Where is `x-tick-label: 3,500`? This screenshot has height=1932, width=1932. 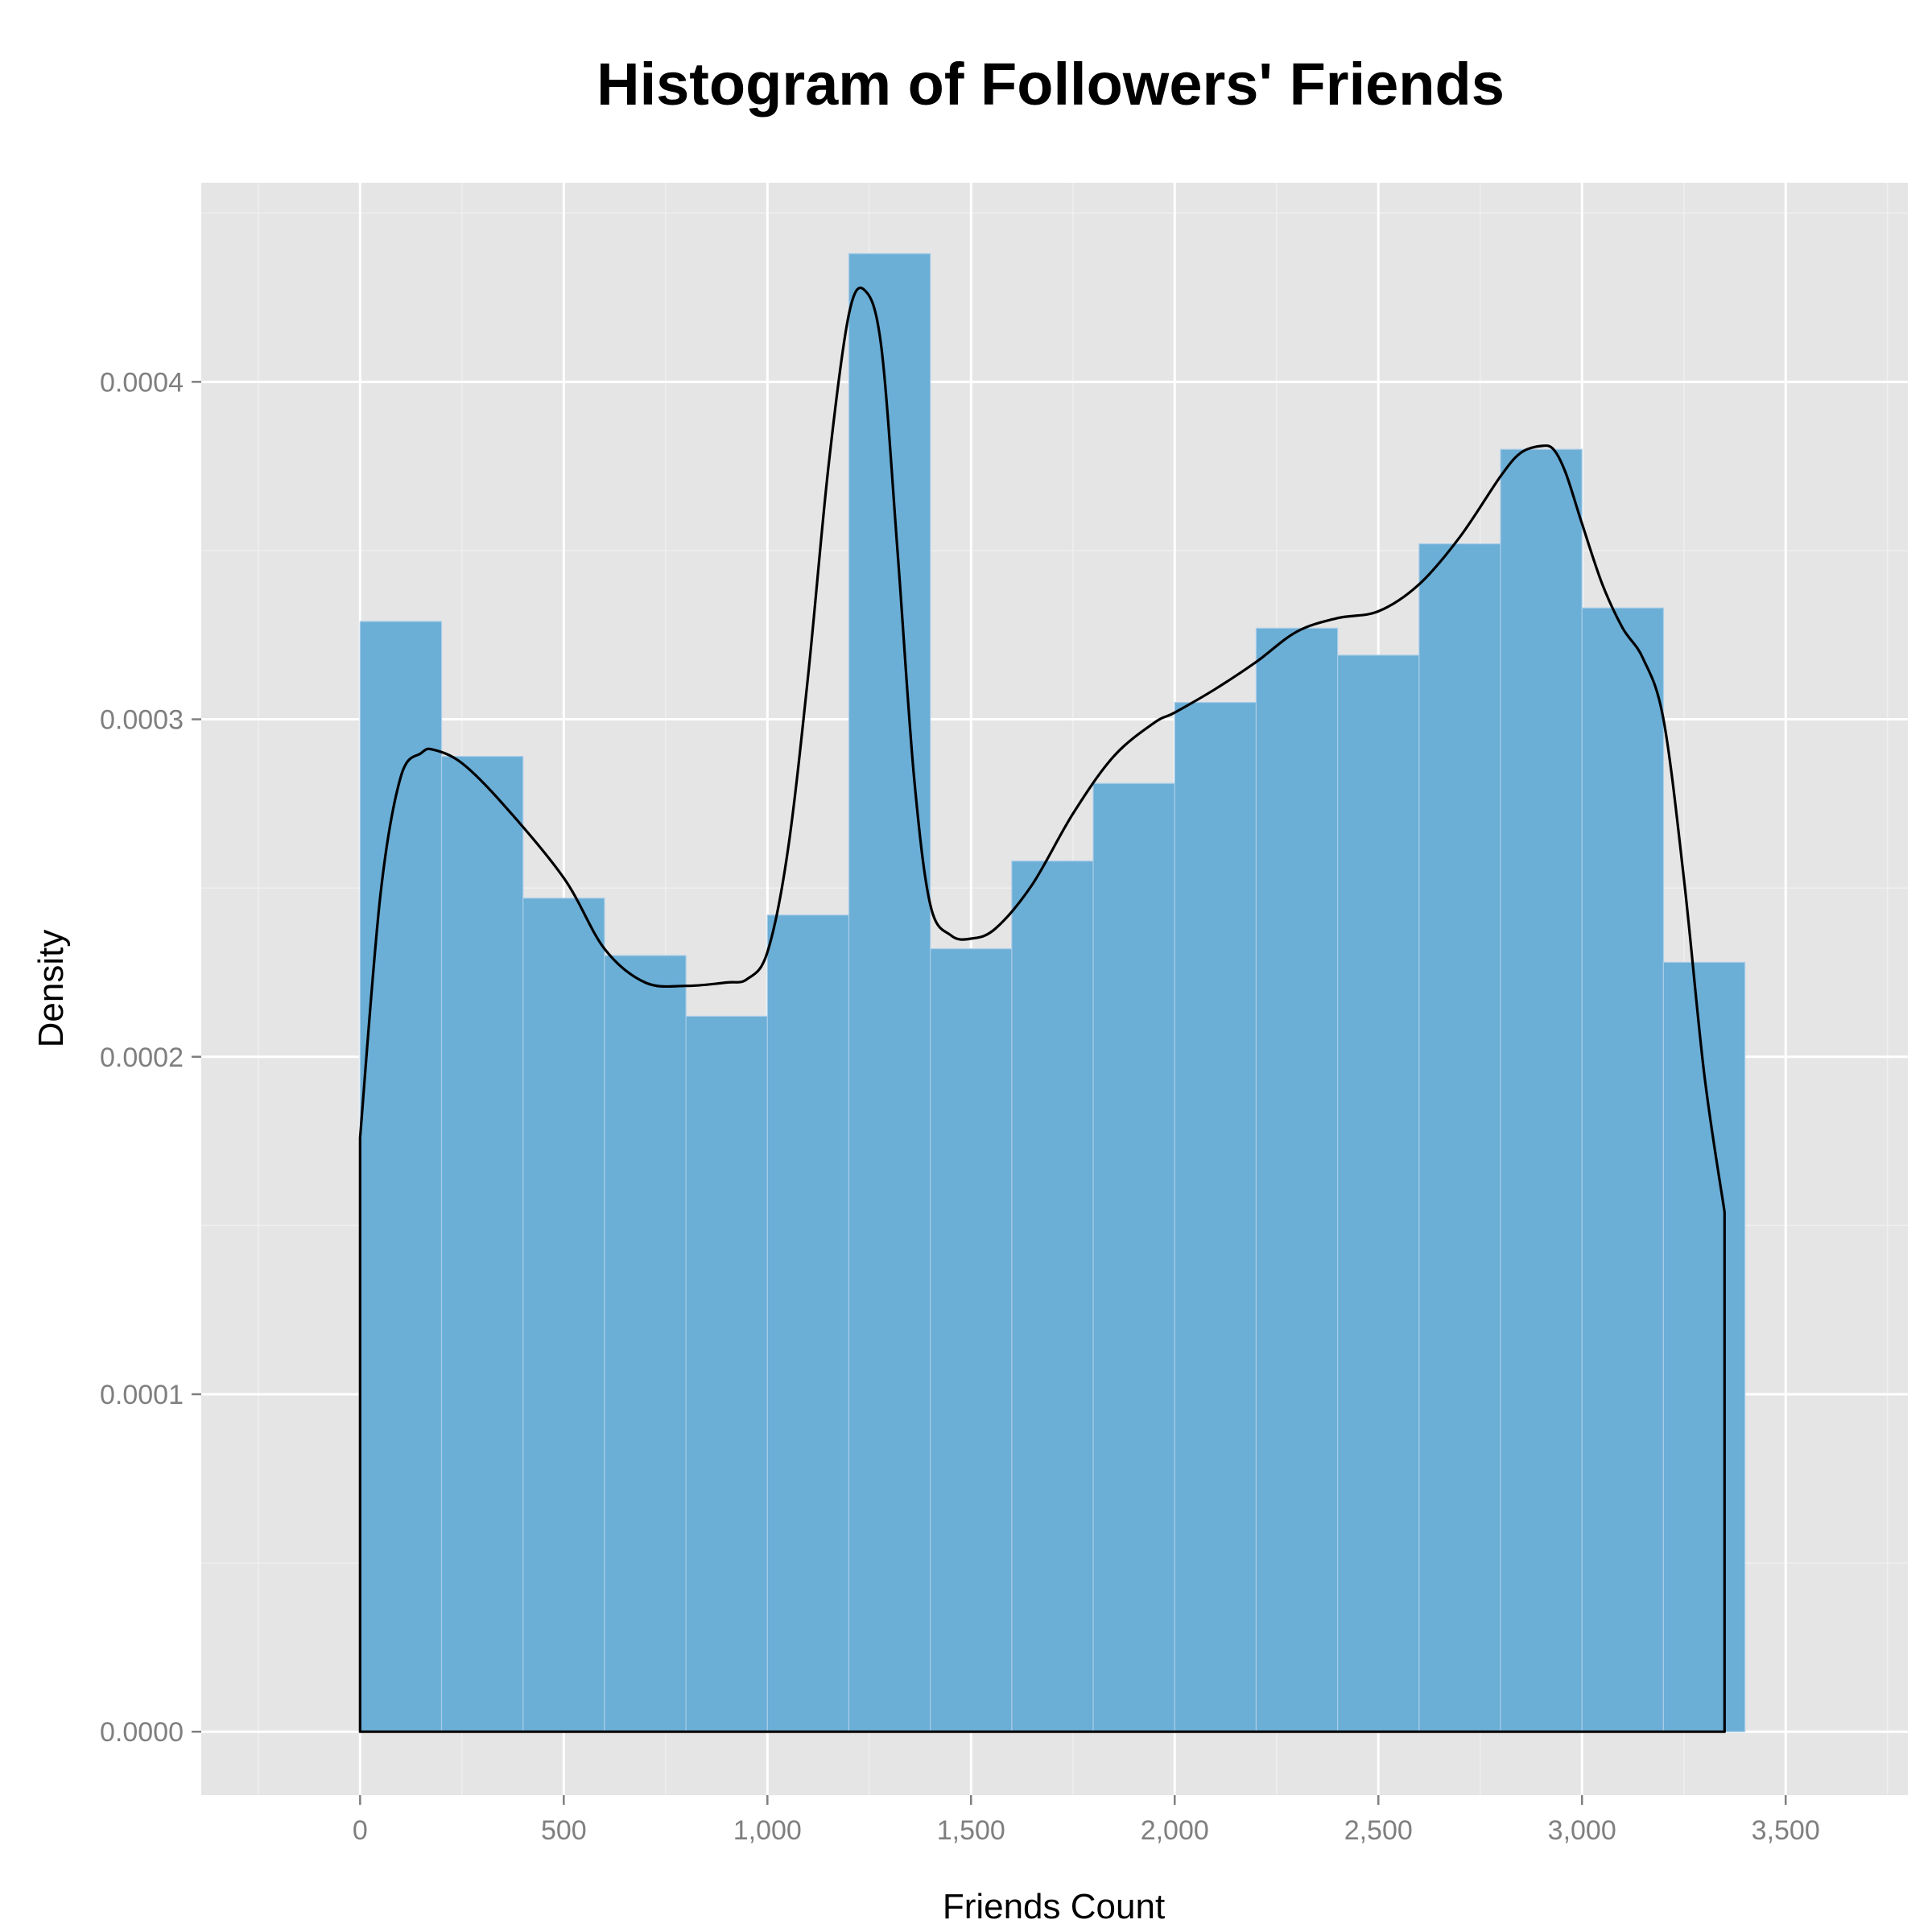
x-tick-label: 3,500 is located at coordinates (1786, 1830).